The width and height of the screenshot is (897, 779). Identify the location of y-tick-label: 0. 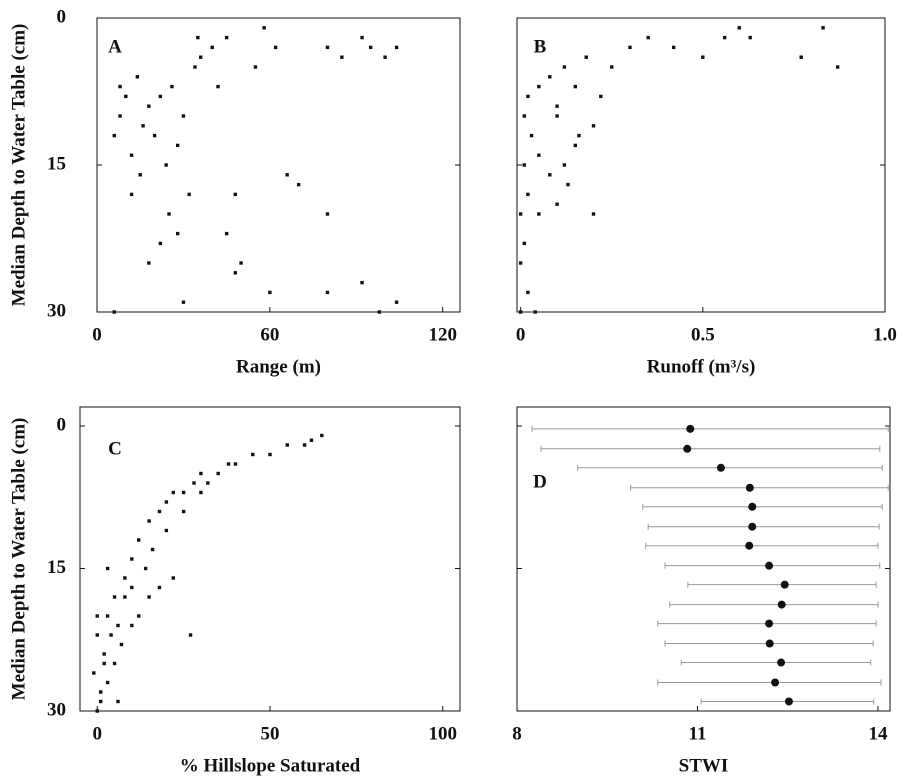
(62, 424).